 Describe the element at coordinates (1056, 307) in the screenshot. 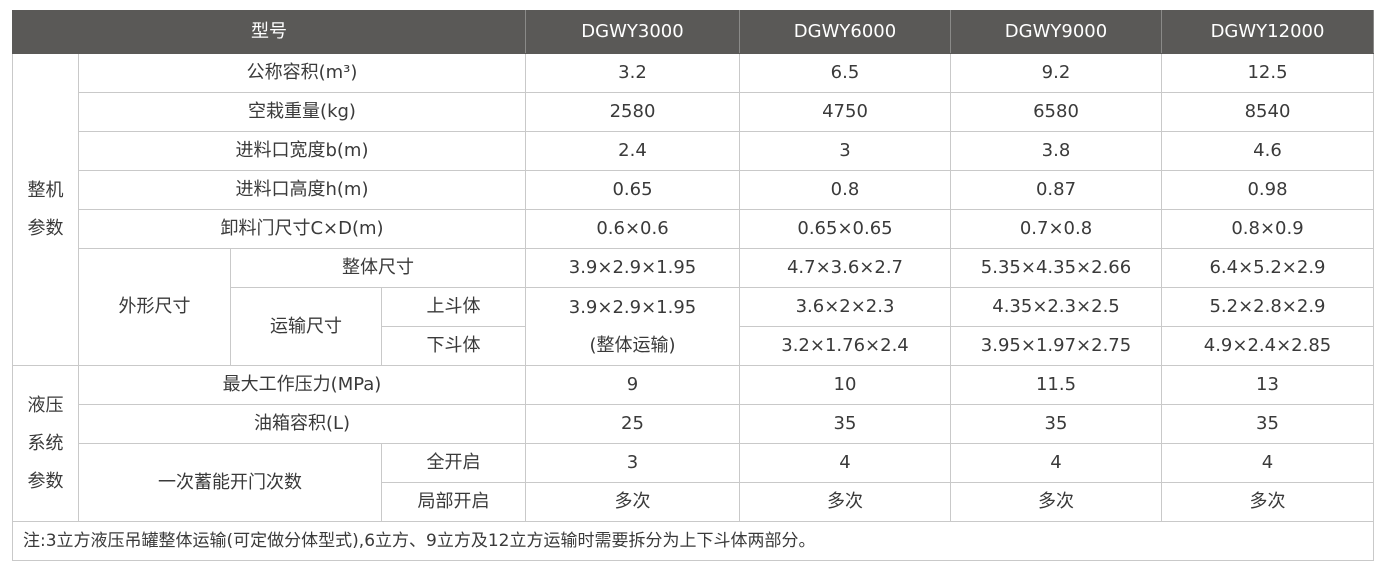

I see `cell: 4.35×2.3×2.5` at that location.